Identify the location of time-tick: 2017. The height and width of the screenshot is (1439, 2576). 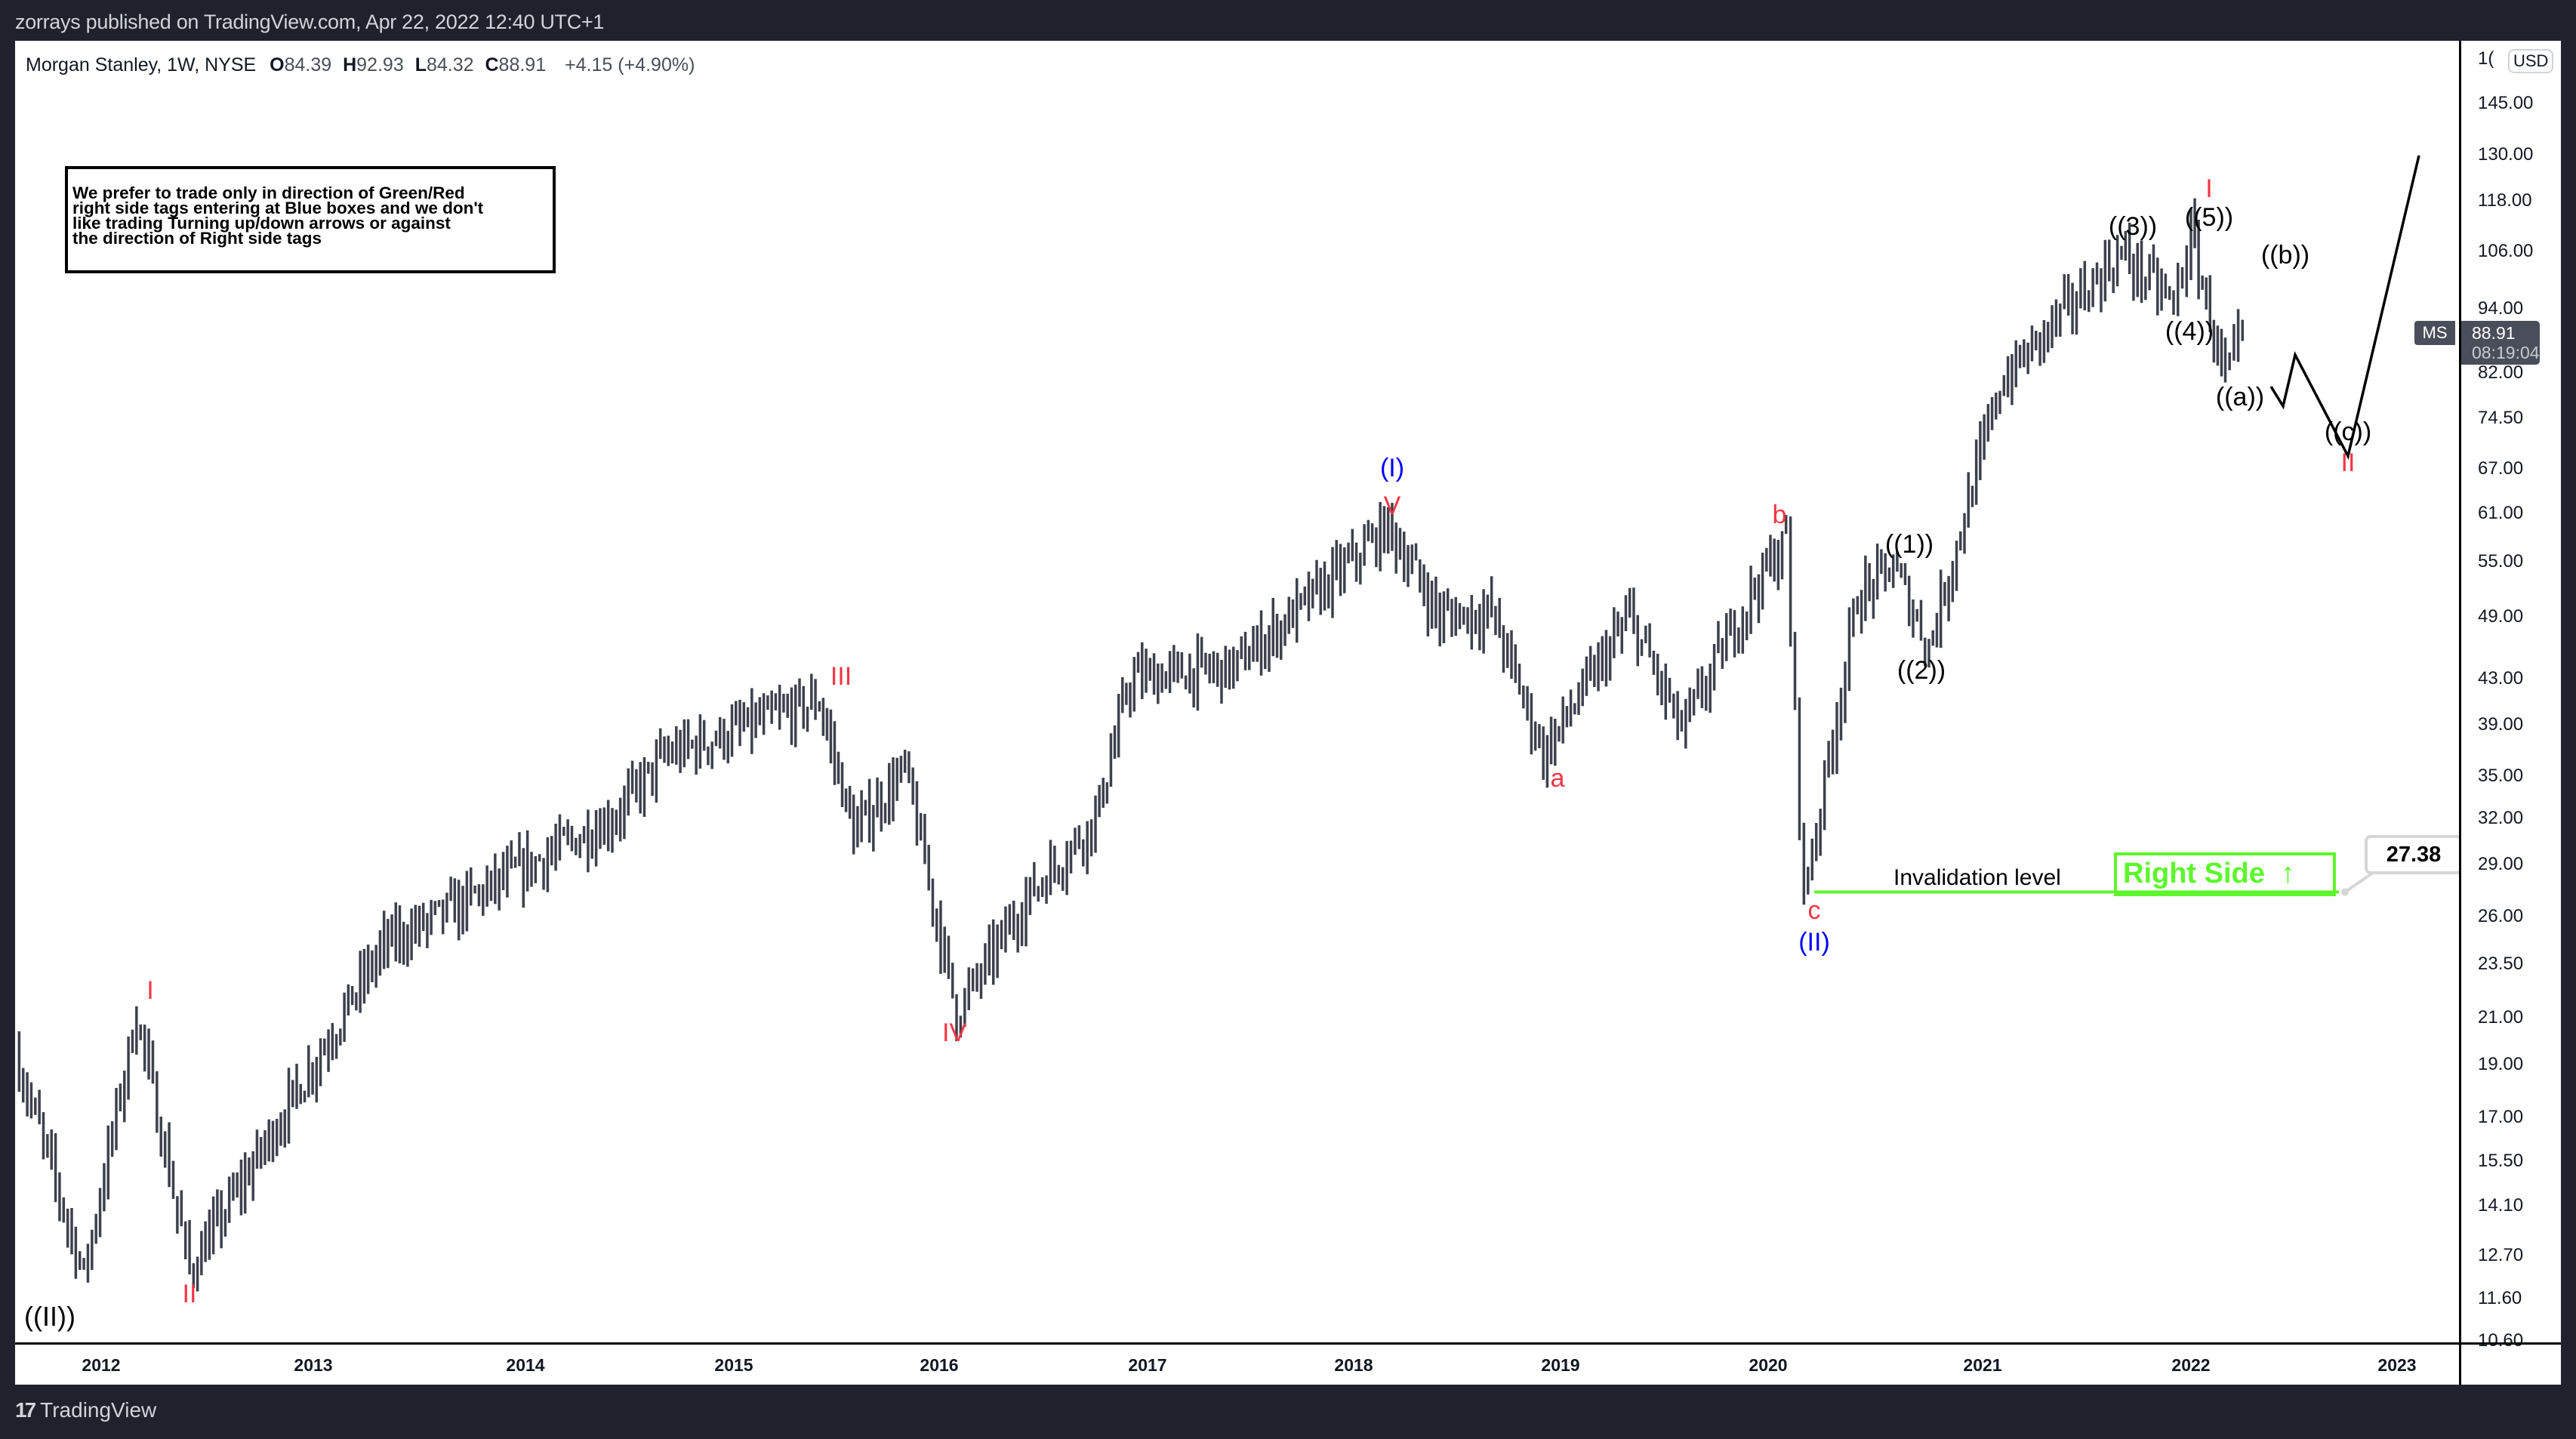
(1147, 1365).